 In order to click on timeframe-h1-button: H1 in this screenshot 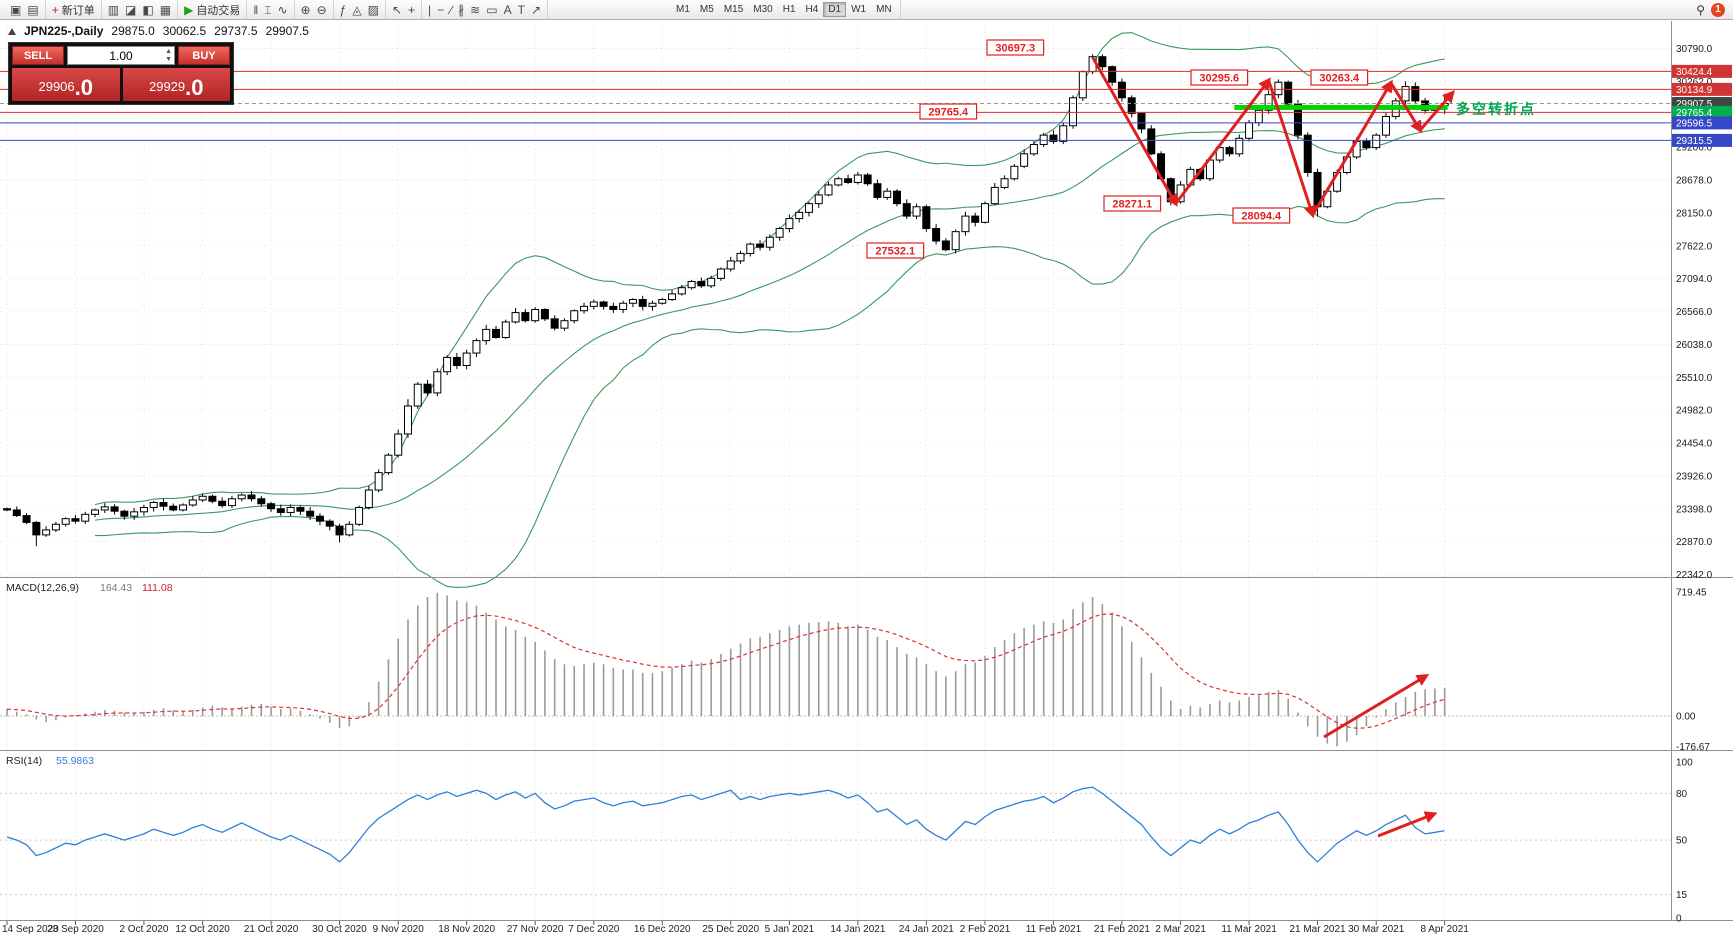, I will do `click(789, 9)`.